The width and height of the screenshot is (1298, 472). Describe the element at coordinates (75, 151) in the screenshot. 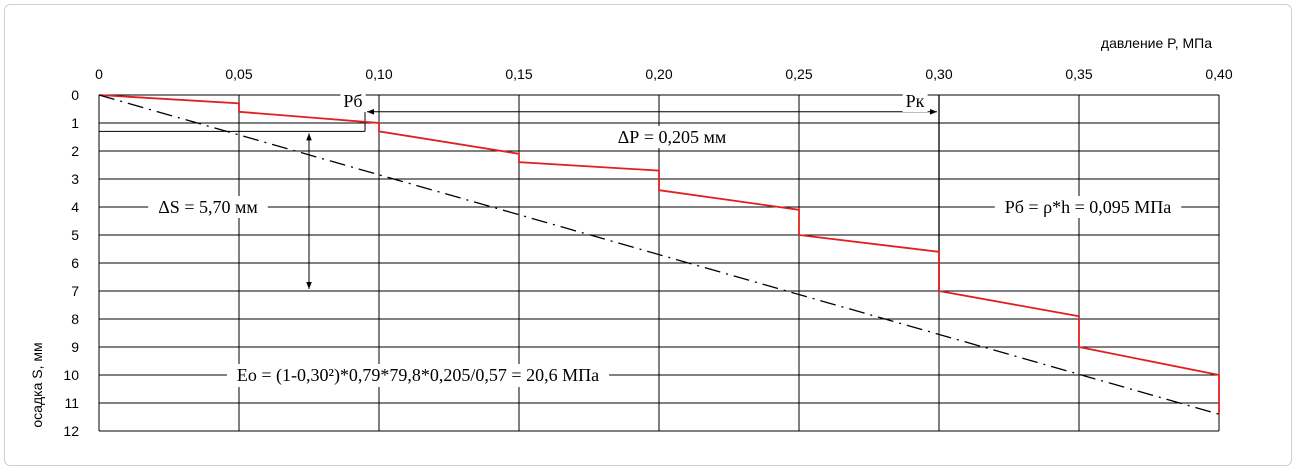

I see `y-tick-label-2: 2` at that location.